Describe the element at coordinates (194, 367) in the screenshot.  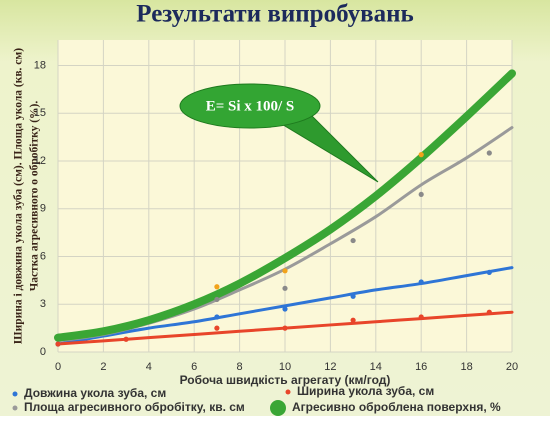
I see `x-tick-label: 6` at that location.